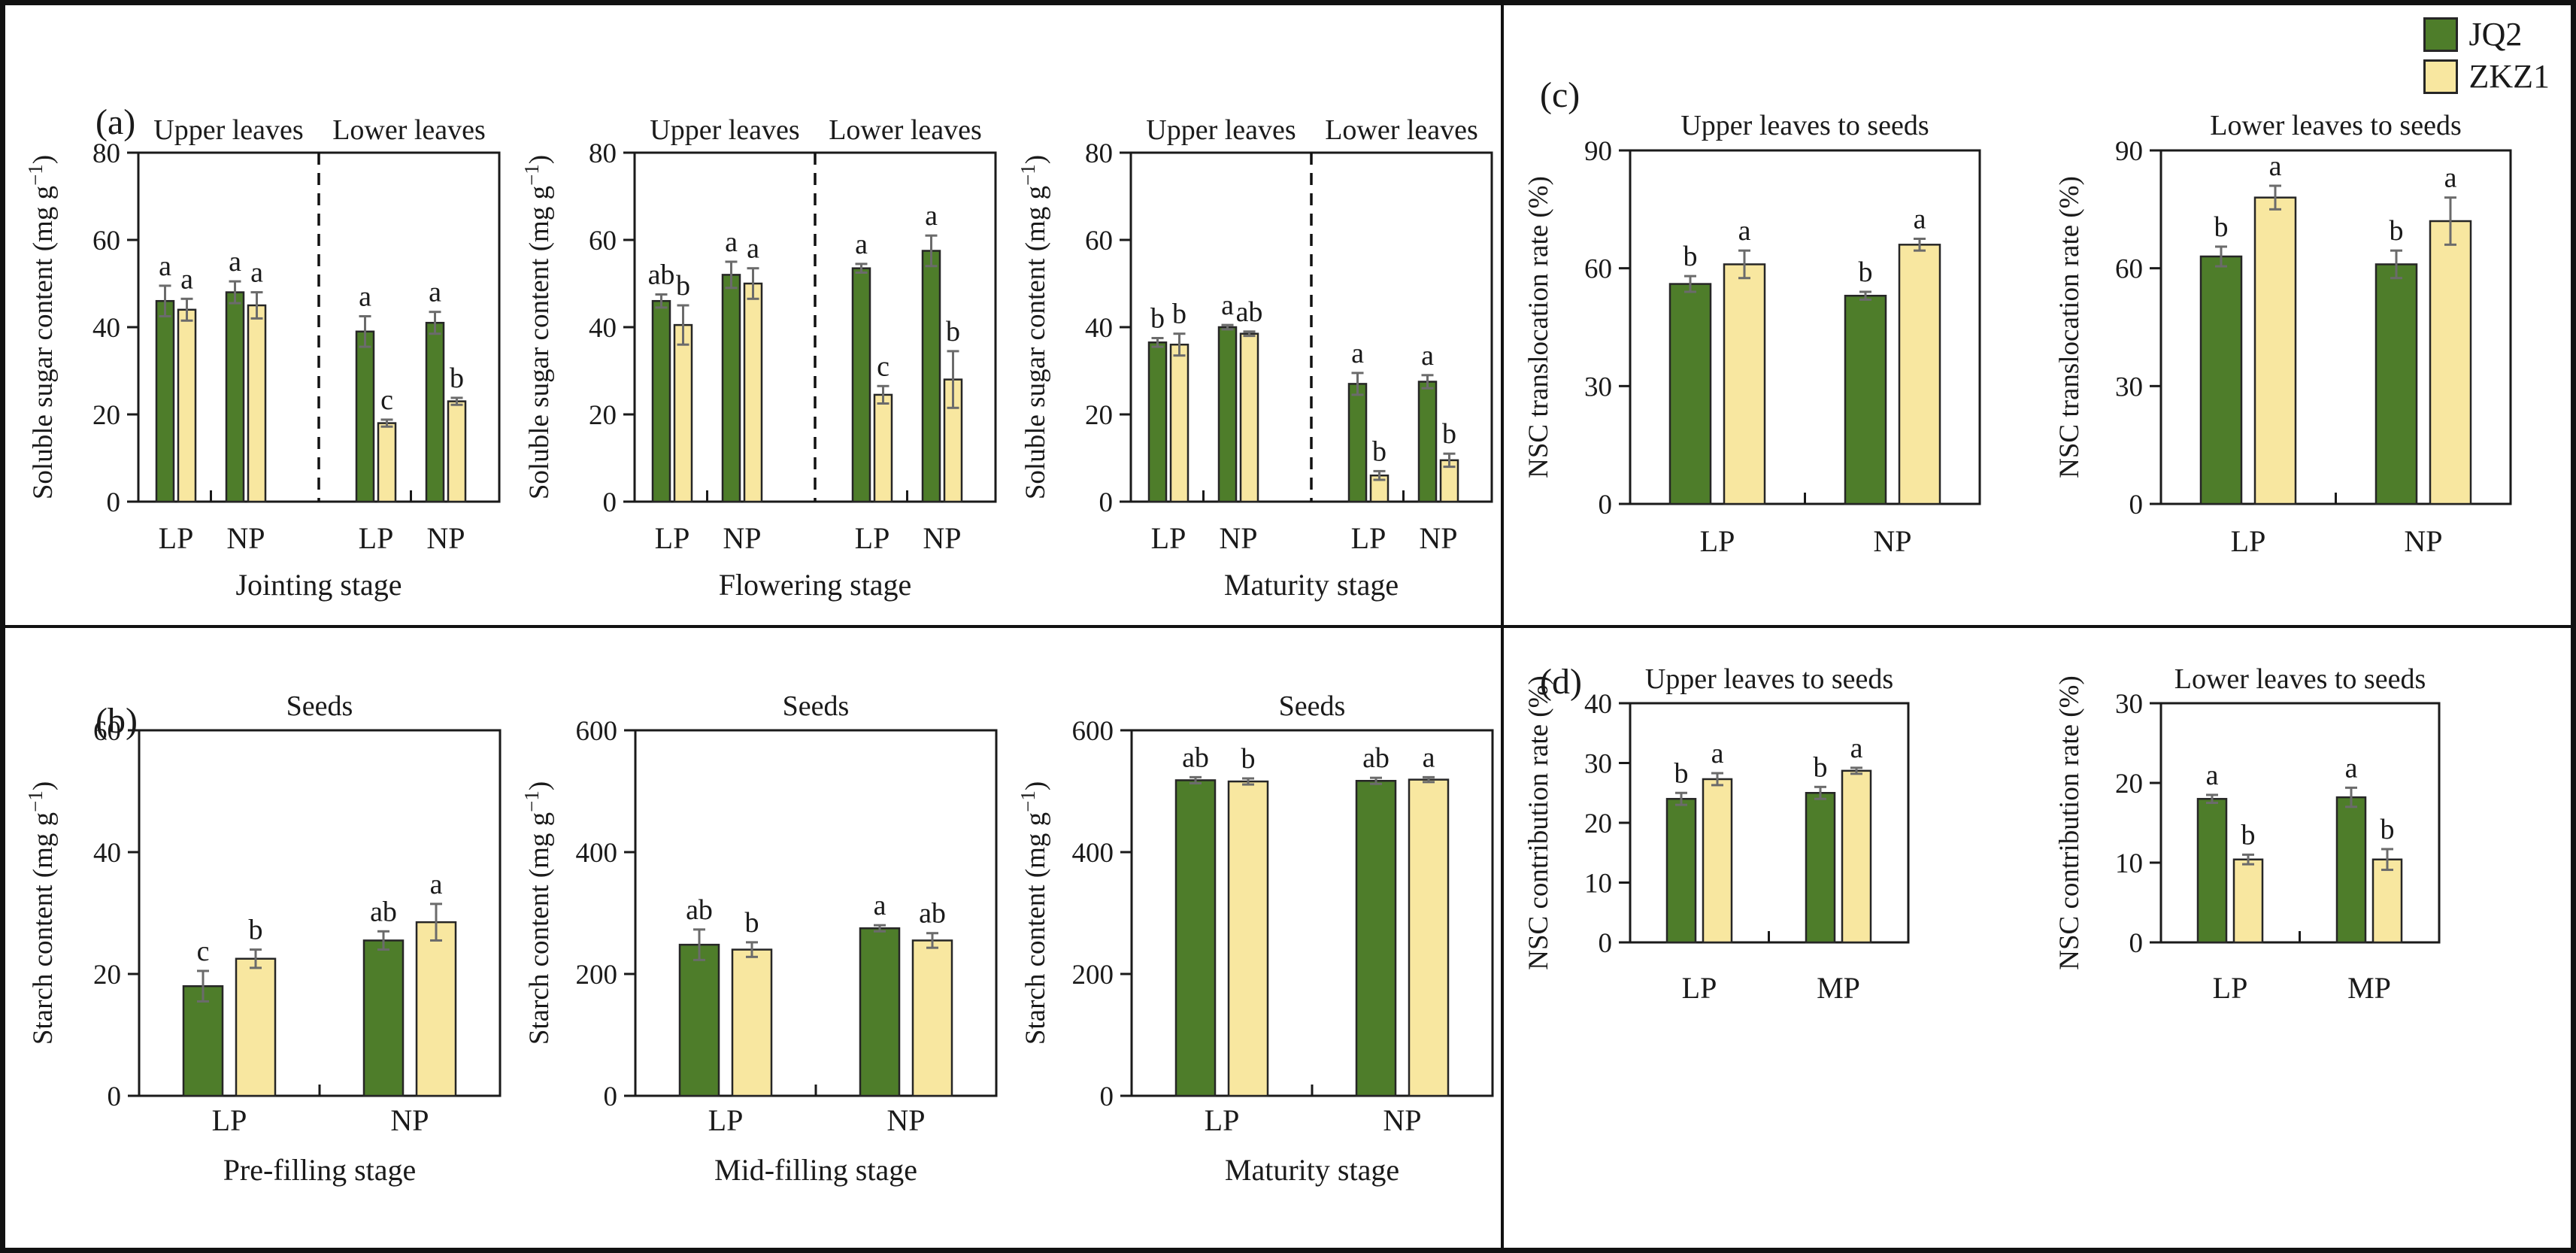 This screenshot has width=2576, height=1253. Describe the element at coordinates (318, 585) in the screenshot. I see `x-axis-label: Jointing stage` at that location.